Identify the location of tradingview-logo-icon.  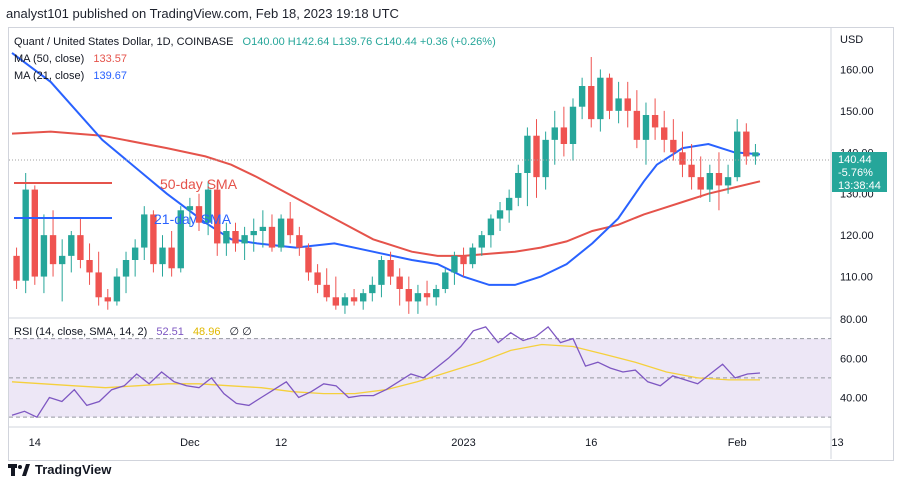
(19, 469).